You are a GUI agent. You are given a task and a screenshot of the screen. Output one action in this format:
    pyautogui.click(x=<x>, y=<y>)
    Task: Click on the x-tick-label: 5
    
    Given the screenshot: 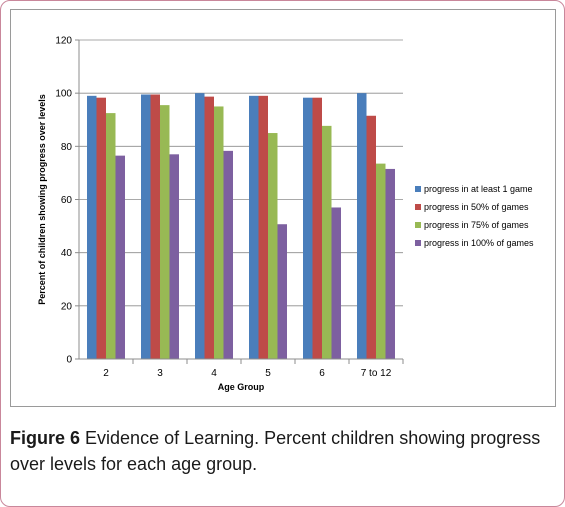 What is the action you would take?
    pyautogui.click(x=268, y=373)
    